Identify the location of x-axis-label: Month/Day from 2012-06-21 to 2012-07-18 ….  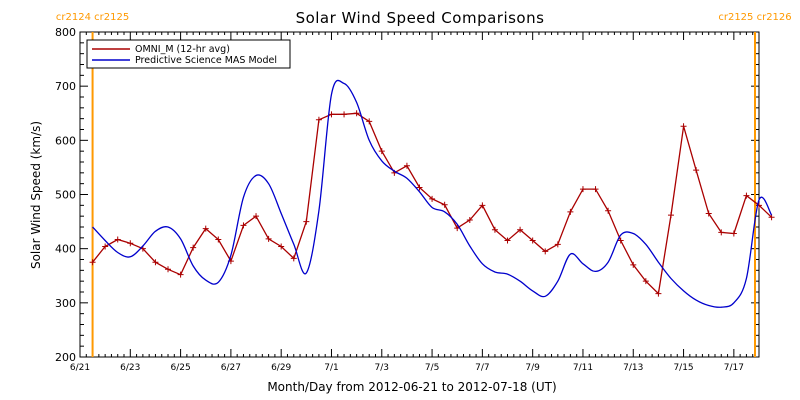
(411, 387).